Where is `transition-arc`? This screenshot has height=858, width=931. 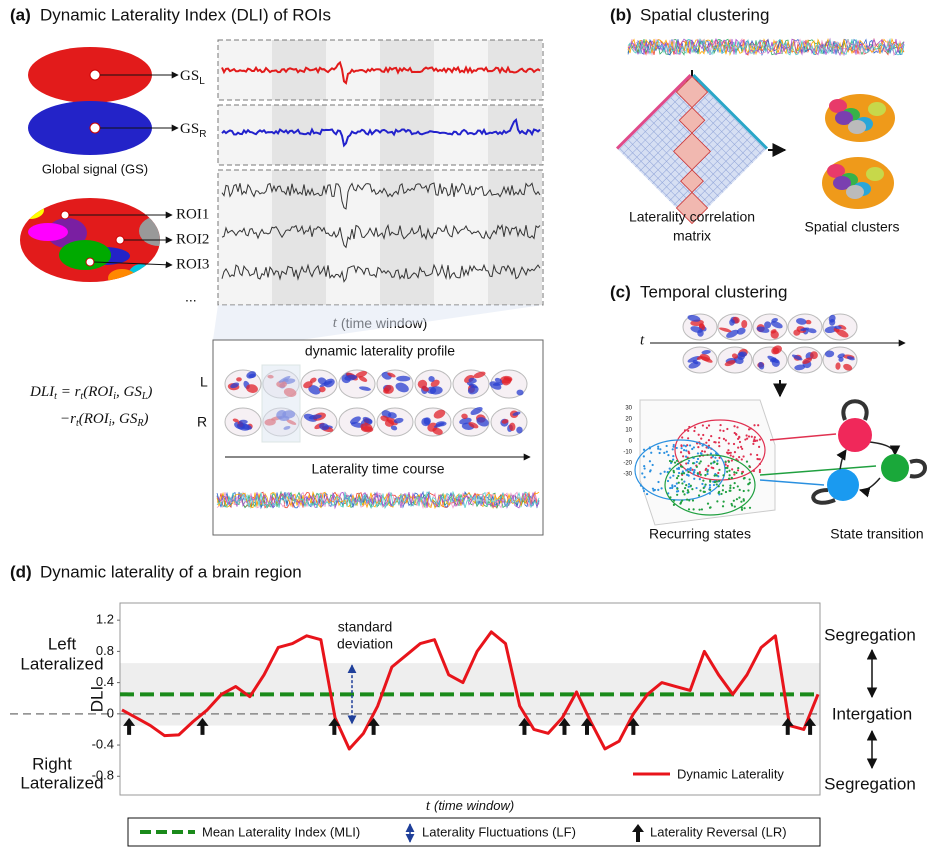 transition-arc is located at coordinates (869, 487).